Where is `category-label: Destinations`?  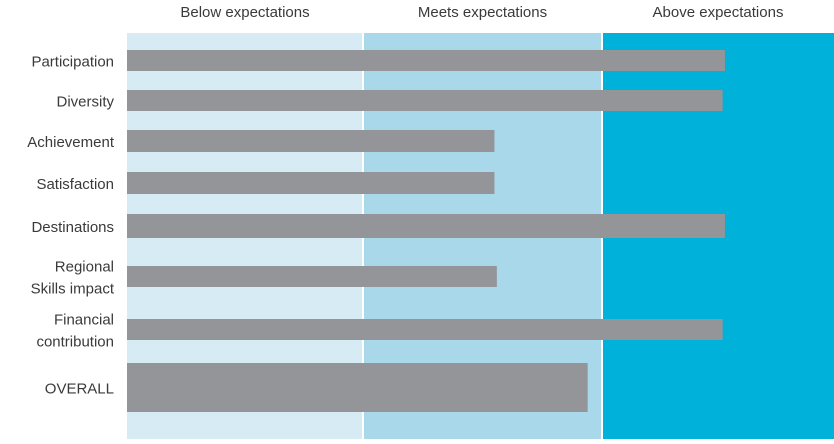 category-label: Destinations is located at coordinates (72, 227).